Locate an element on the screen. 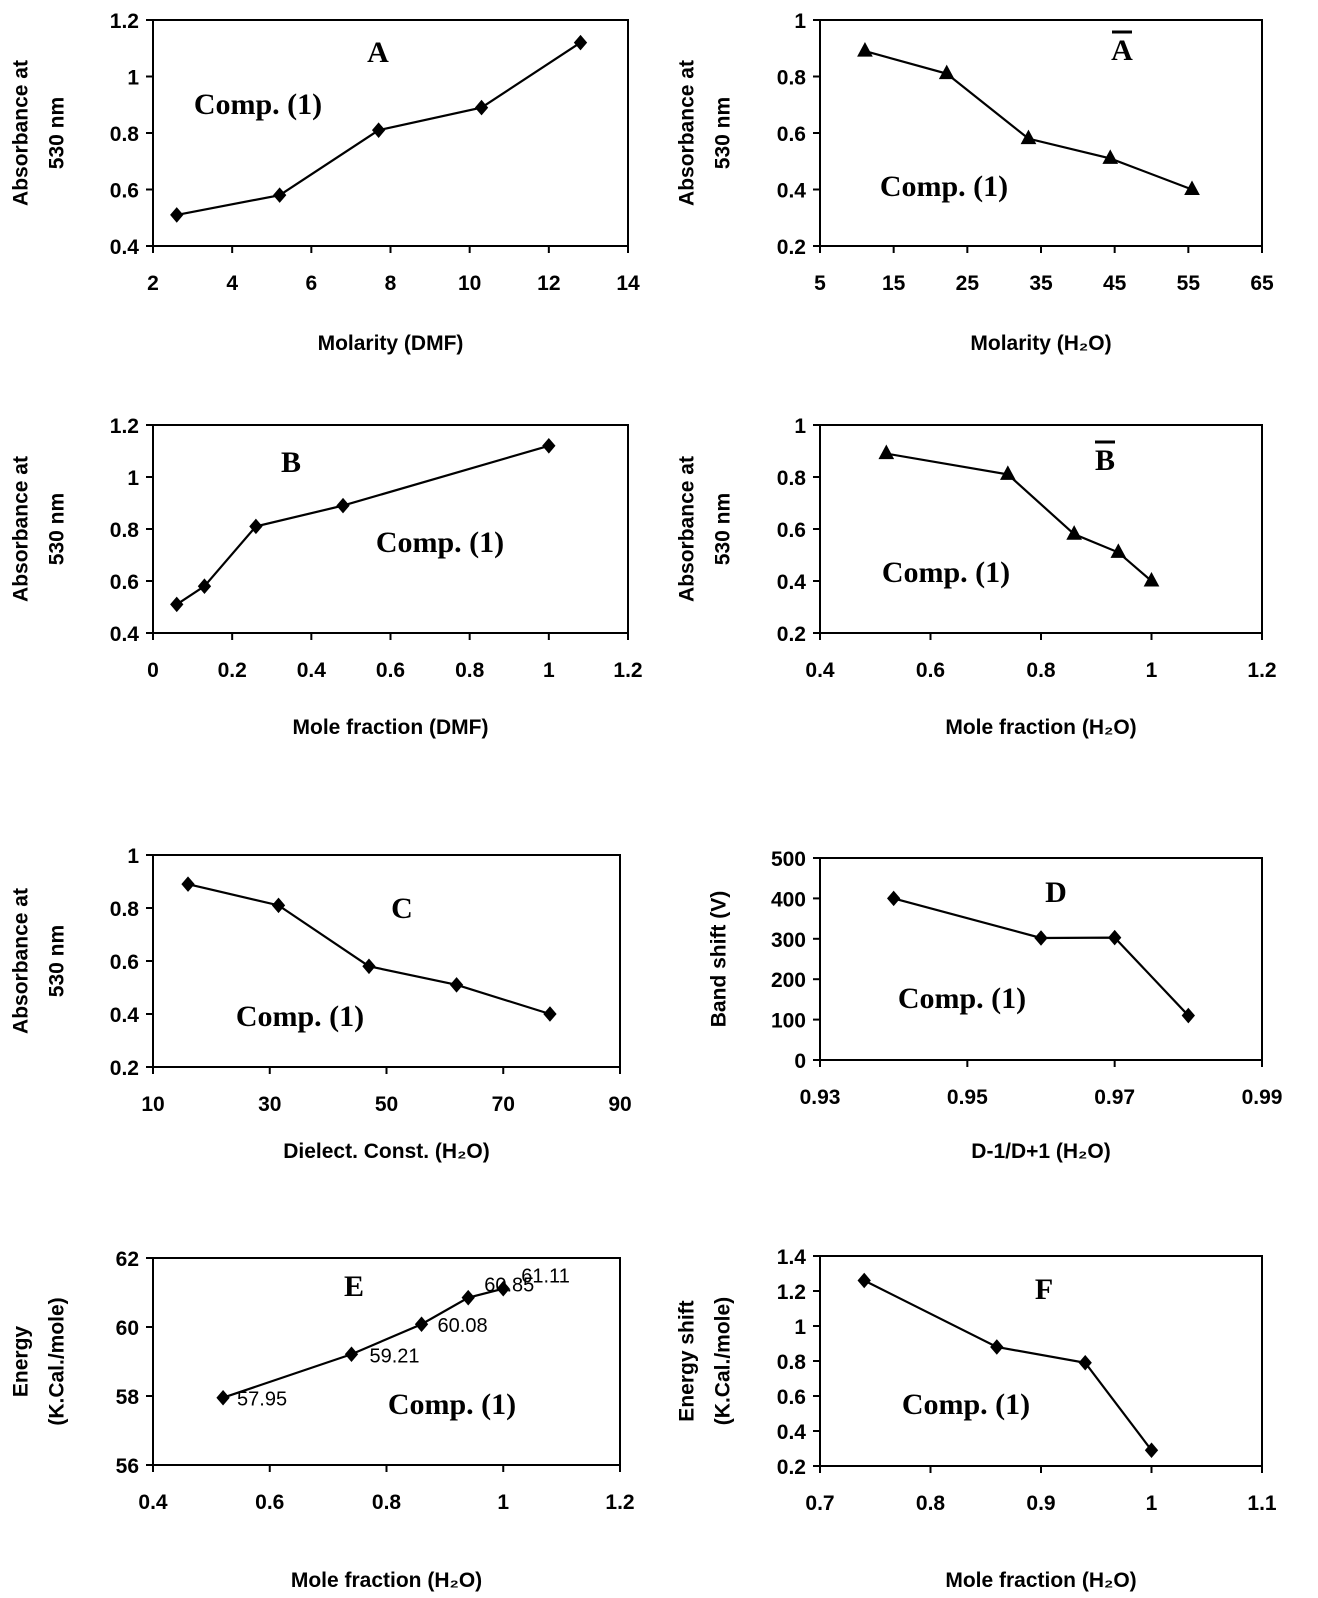 This screenshot has height=1598, width=1318. x-tick-label: 65 is located at coordinates (1262, 283).